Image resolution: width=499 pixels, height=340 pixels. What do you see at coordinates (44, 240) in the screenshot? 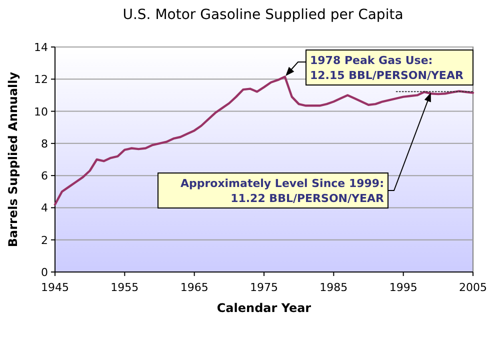
I see `y-tick-label: 2` at bounding box center [44, 240].